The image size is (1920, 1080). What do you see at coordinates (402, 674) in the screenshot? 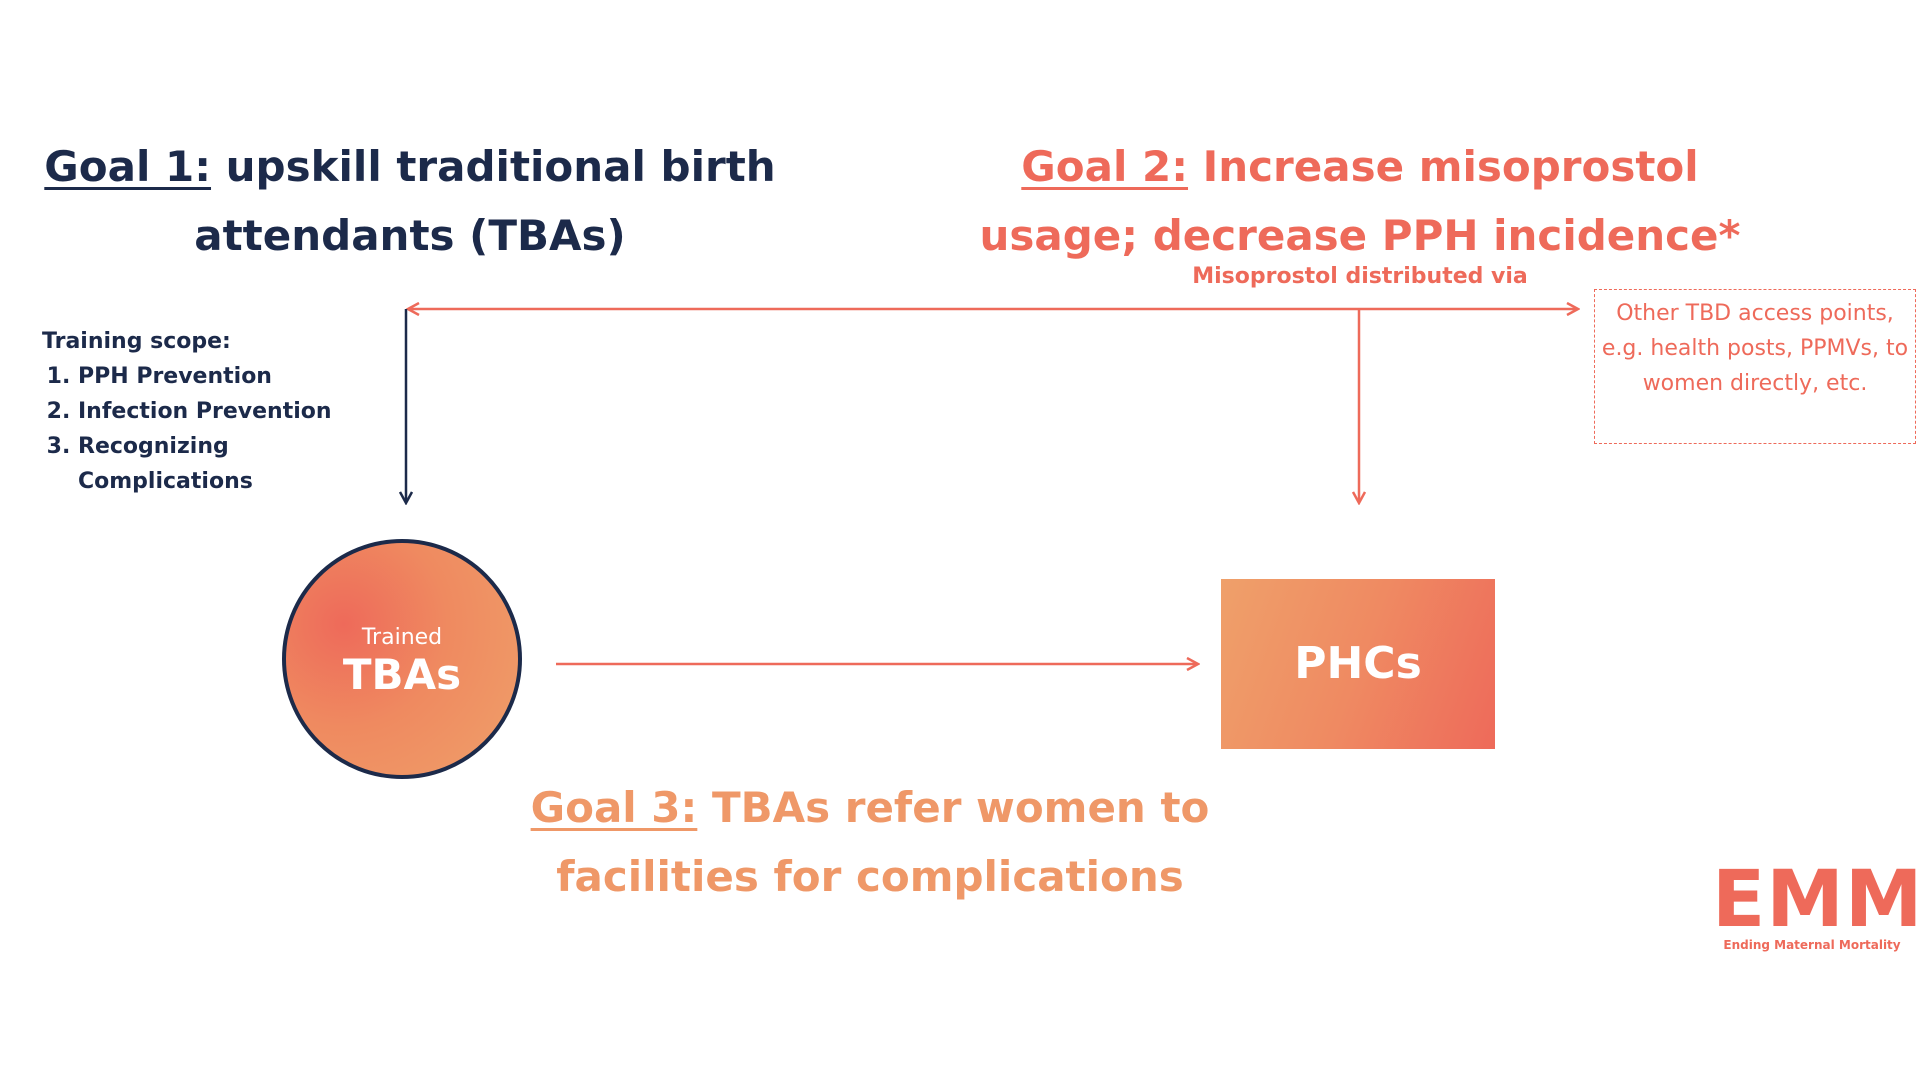
I see `trained-tbas-big-label: TBAs` at bounding box center [402, 674].